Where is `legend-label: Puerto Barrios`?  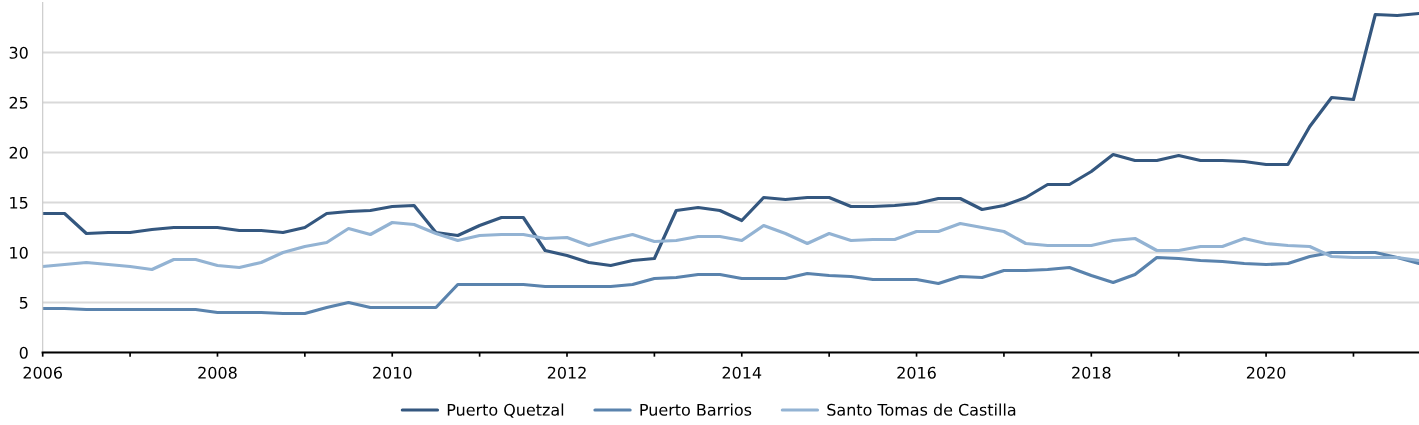
legend-label: Puerto Barrios is located at coordinates (696, 409).